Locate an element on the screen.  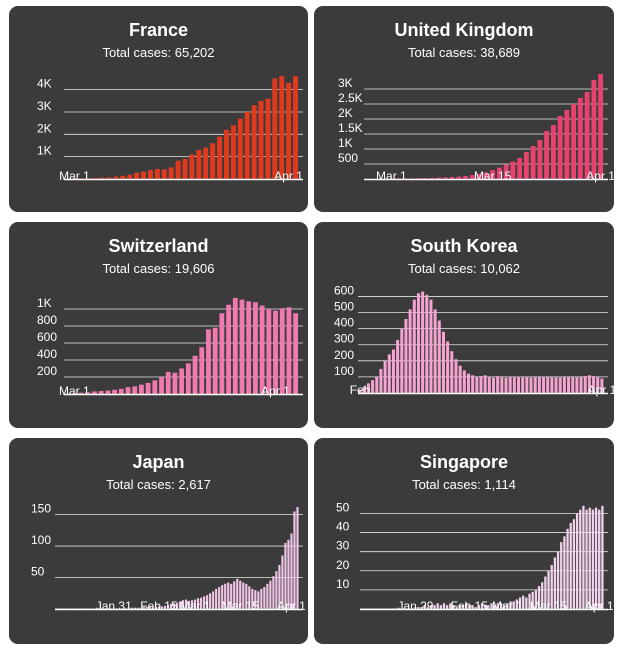
x-tick-label: Mar 15 is located at coordinates (493, 176).